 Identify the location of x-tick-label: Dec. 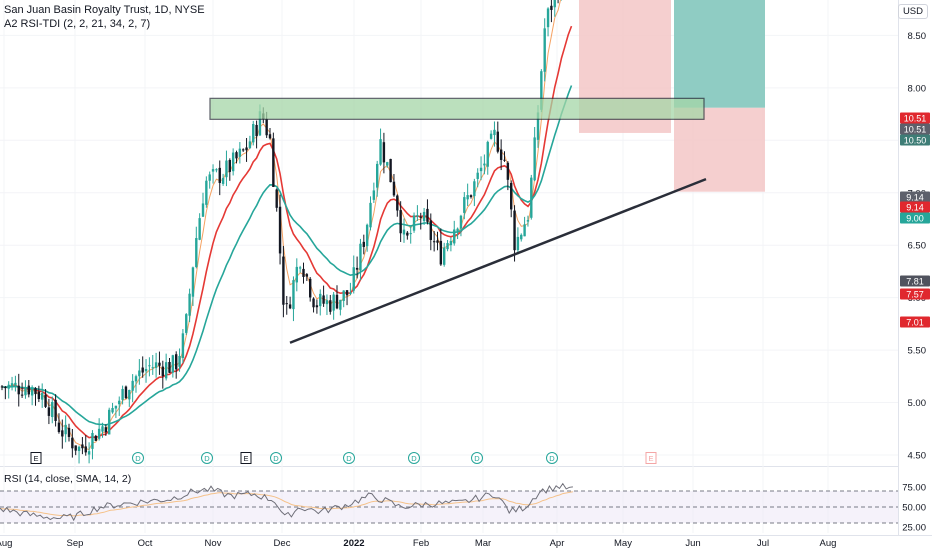
(282, 543).